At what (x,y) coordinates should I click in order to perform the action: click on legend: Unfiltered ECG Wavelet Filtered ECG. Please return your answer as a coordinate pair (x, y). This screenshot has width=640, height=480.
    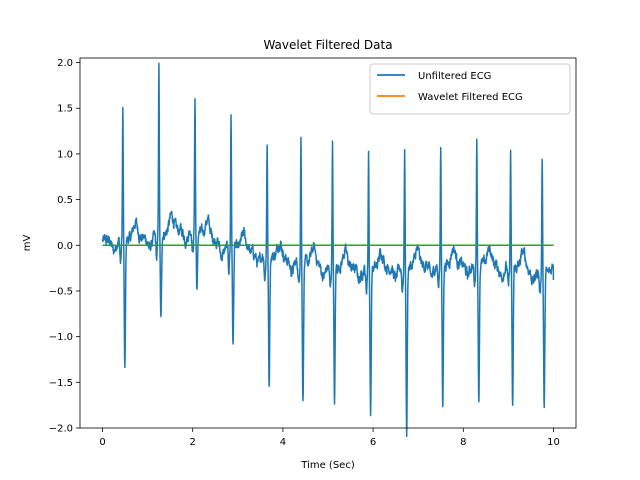
    Looking at the image, I should click on (470, 89).